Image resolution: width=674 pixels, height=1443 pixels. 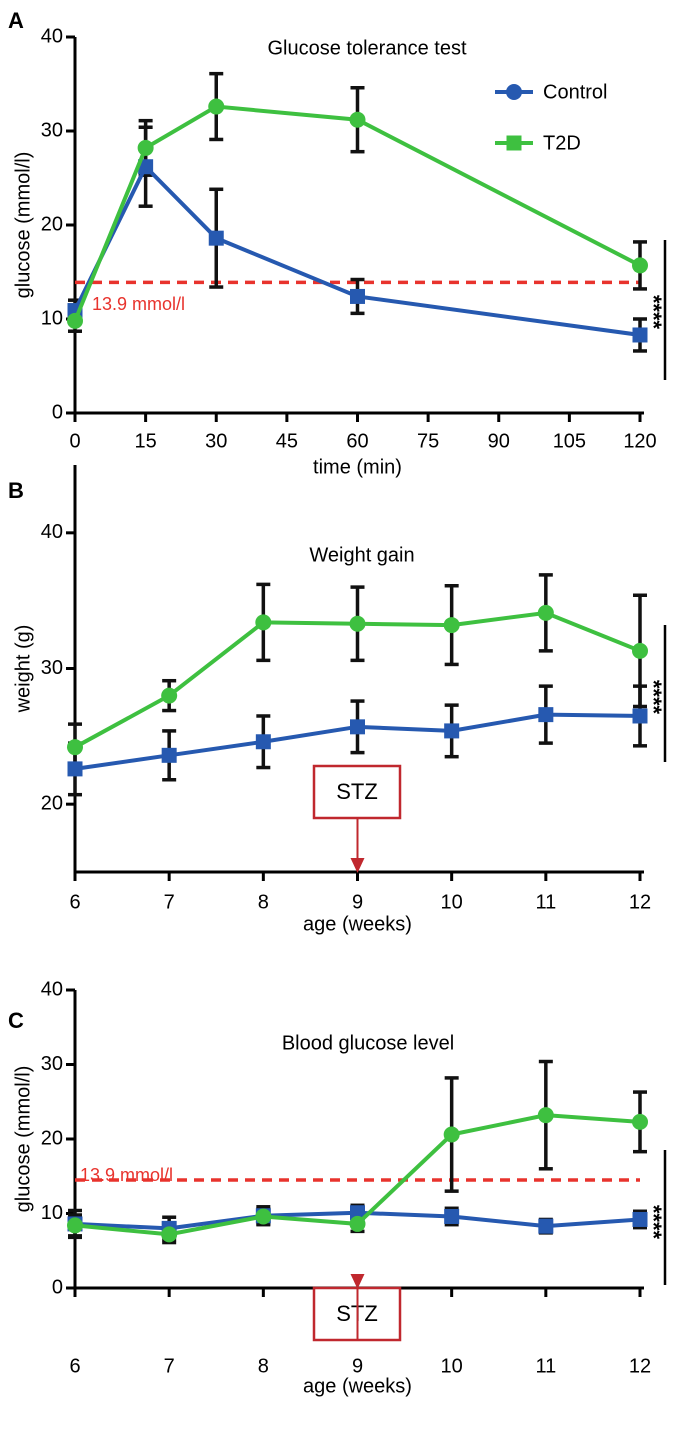 What do you see at coordinates (562, 143) in the screenshot?
I see `legend-label-t2d: T2D` at bounding box center [562, 143].